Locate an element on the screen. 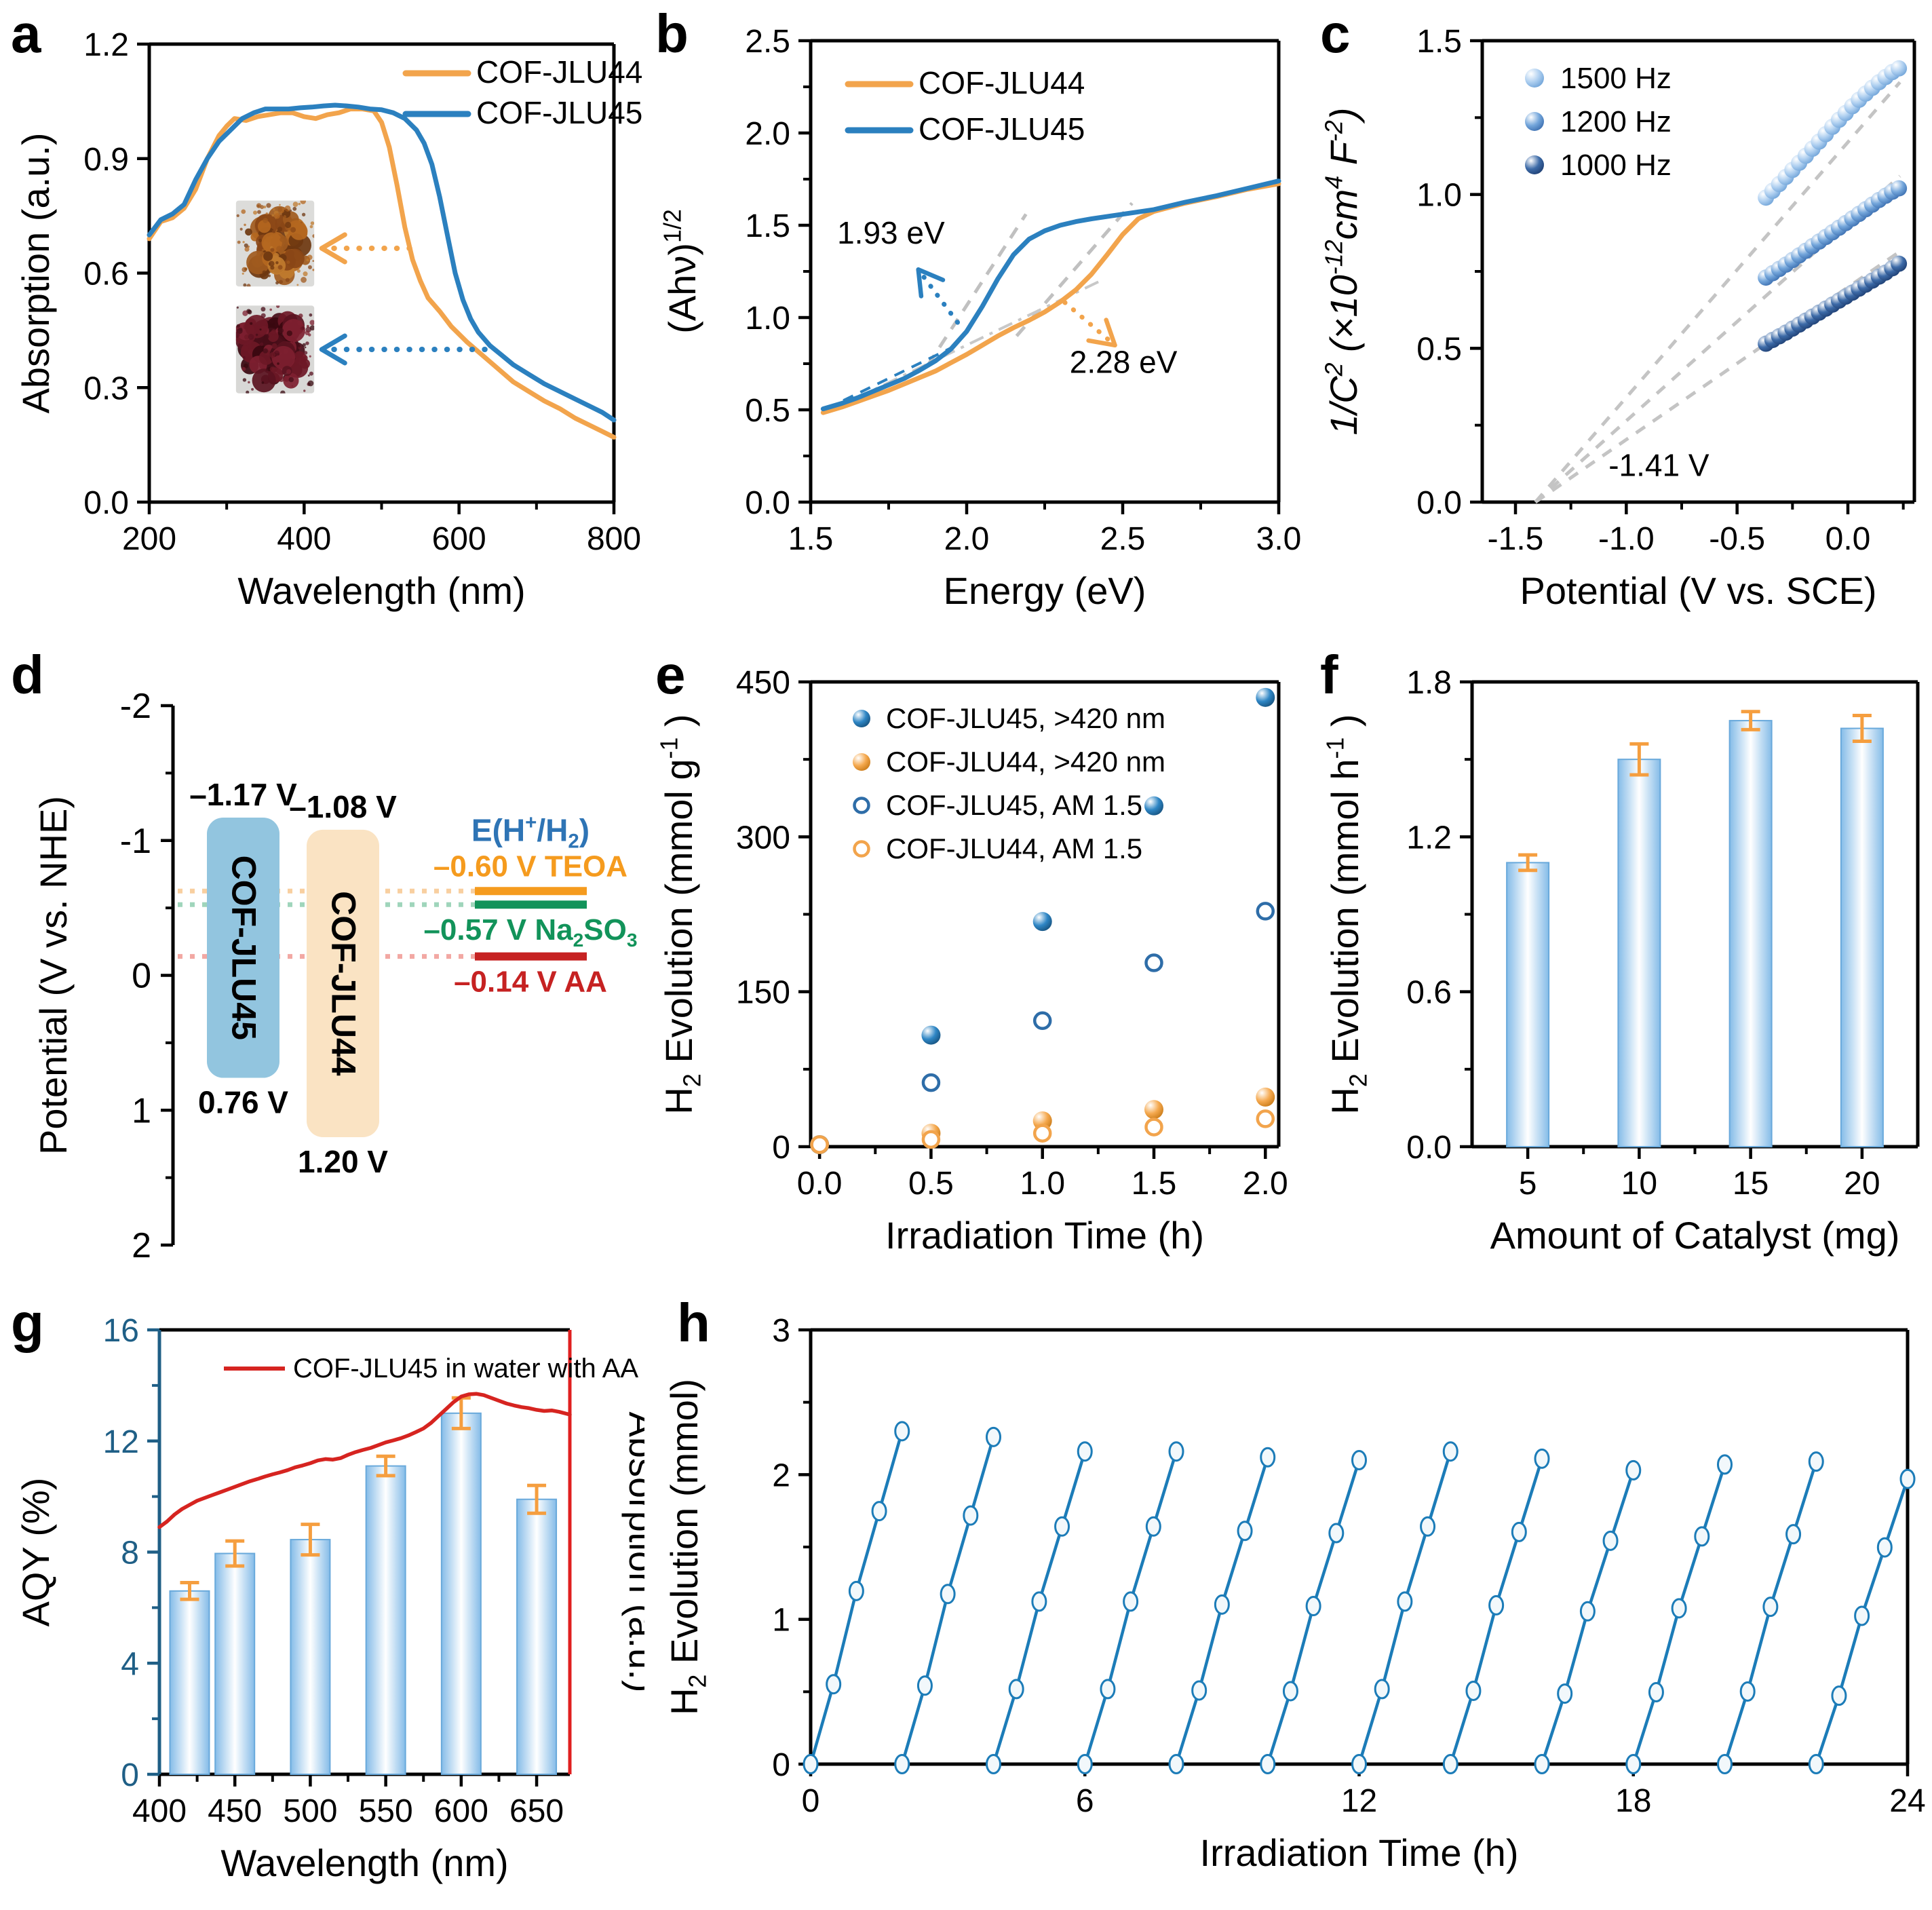 This screenshot has height=1910, width=1932. panel-g-bars is located at coordinates (363, 1585).